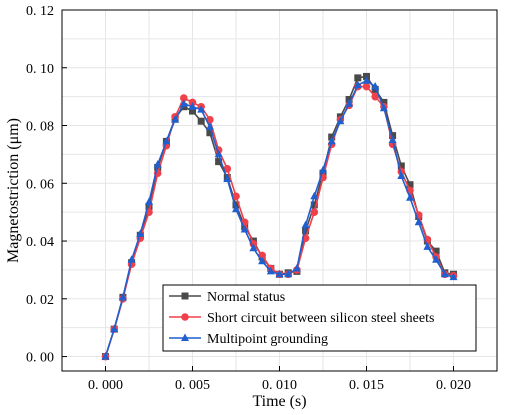 This screenshot has height=415, width=505. I want to click on x-tick-label: 0. 000, so click(105, 385).